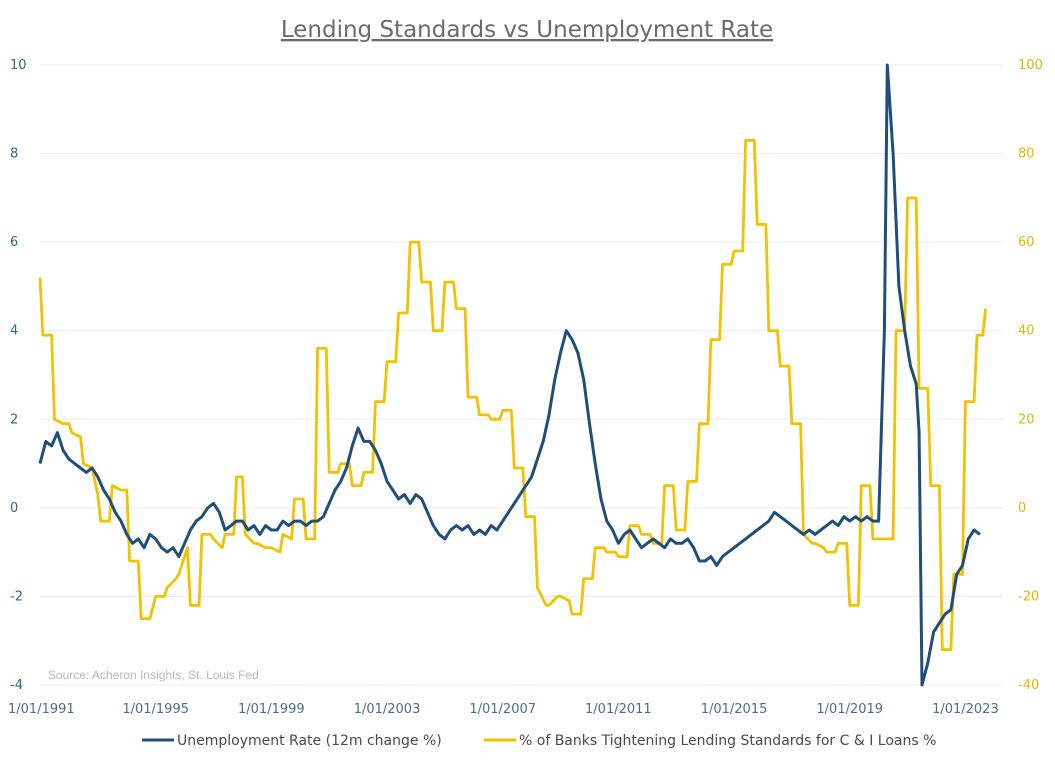 This screenshot has height=769, width=1055. What do you see at coordinates (18, 65) in the screenshot?
I see `y-left-tick-label: 10` at bounding box center [18, 65].